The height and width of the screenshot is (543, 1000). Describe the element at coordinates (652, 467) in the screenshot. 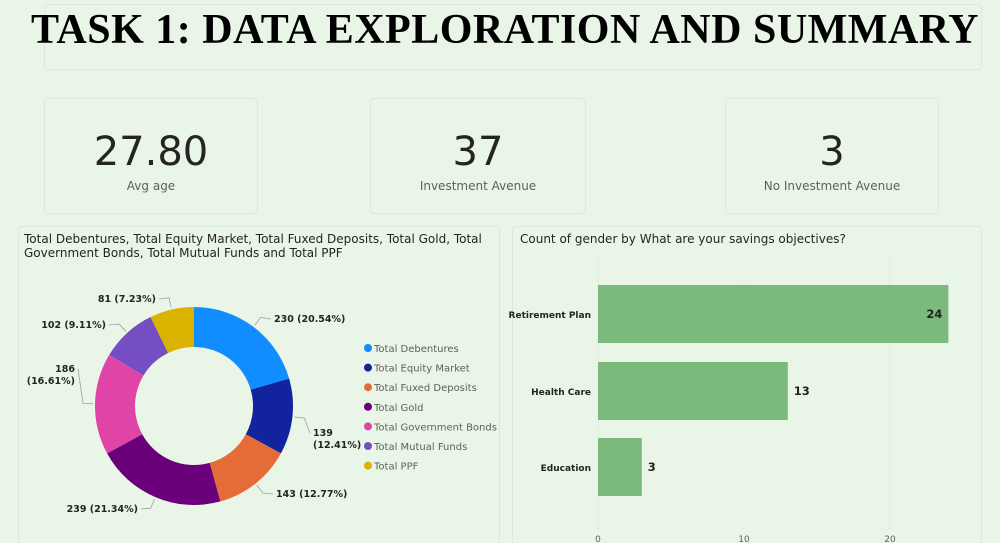

I see `data-label: 3` at that location.